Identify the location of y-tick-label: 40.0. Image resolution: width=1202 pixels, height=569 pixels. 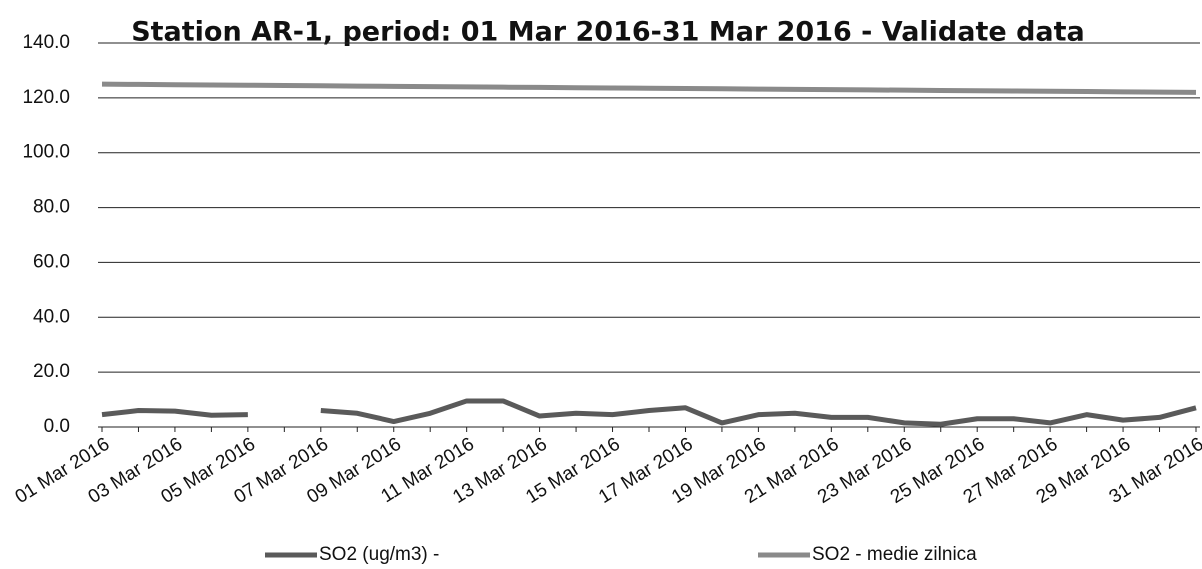
(51, 316).